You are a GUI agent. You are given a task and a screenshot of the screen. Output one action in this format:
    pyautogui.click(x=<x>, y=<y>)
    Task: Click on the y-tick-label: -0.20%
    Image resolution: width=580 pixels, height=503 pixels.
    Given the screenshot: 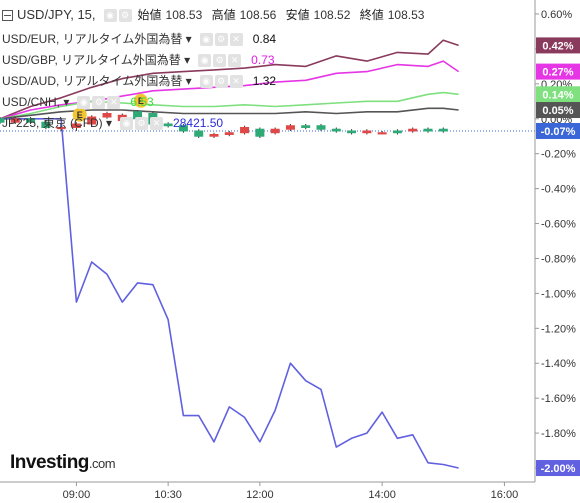 What is the action you would take?
    pyautogui.click(x=558, y=155)
    